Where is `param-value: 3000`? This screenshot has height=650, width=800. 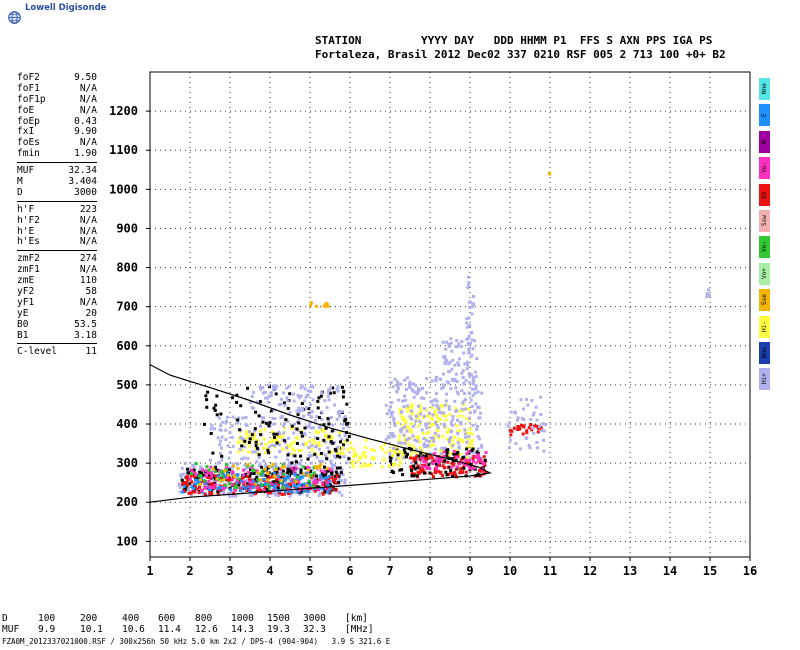
param-value: 3000 is located at coordinates (85, 192).